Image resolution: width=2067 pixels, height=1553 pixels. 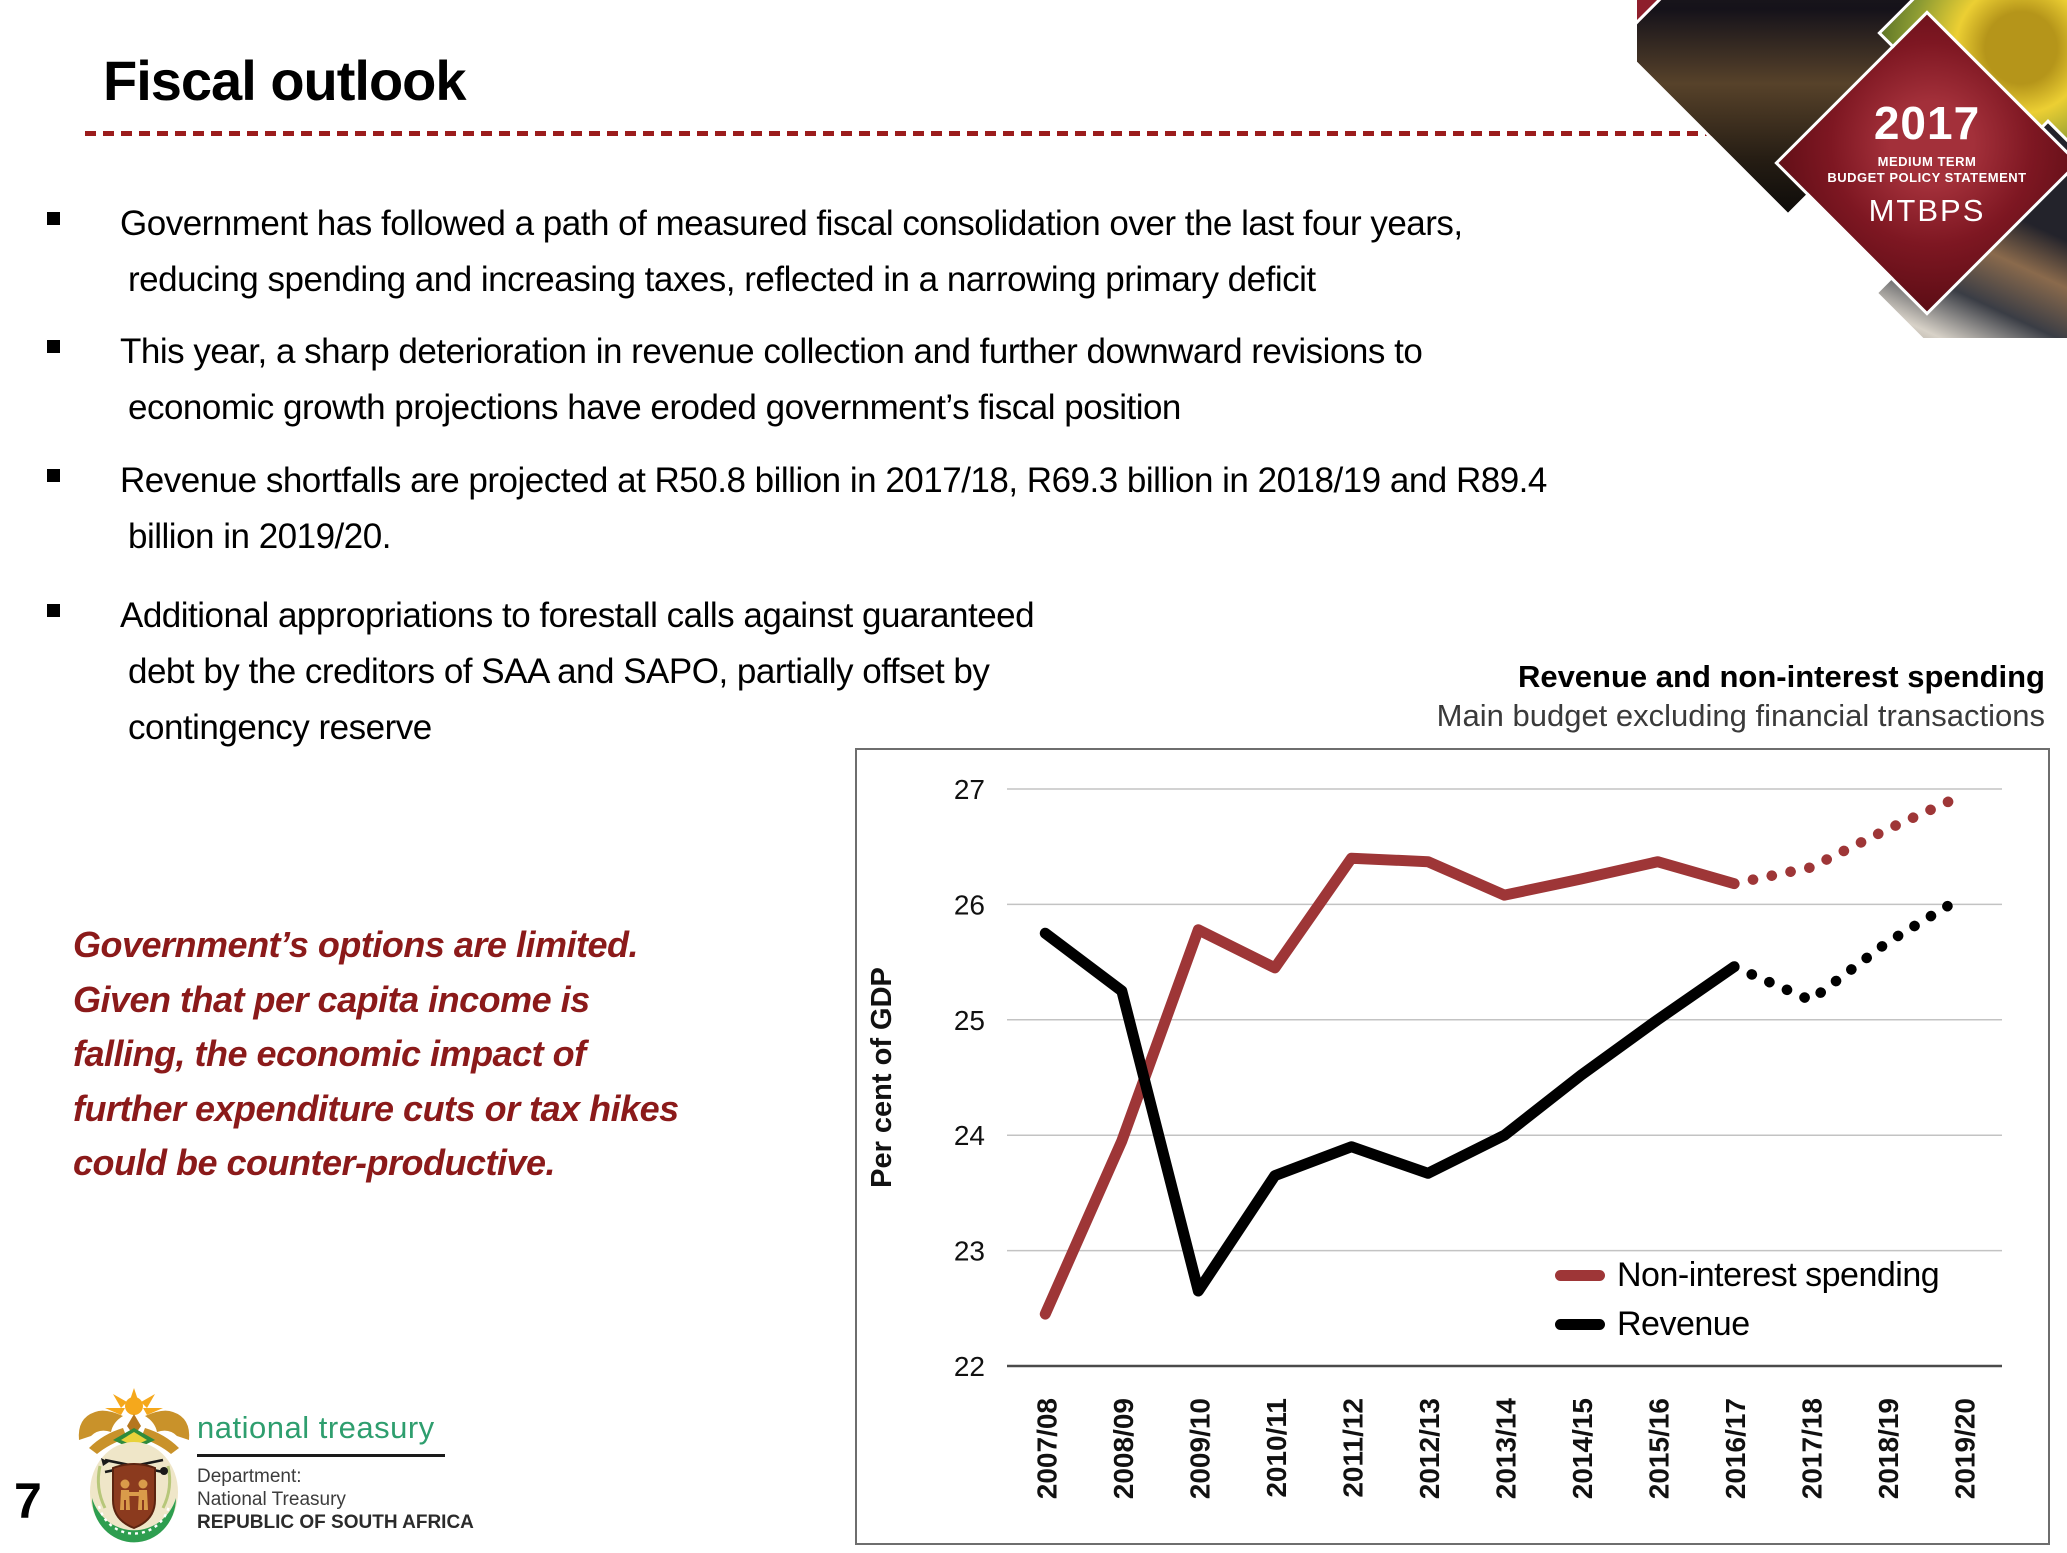 I want to click on title-underline-dashes, so click(x=937, y=133).